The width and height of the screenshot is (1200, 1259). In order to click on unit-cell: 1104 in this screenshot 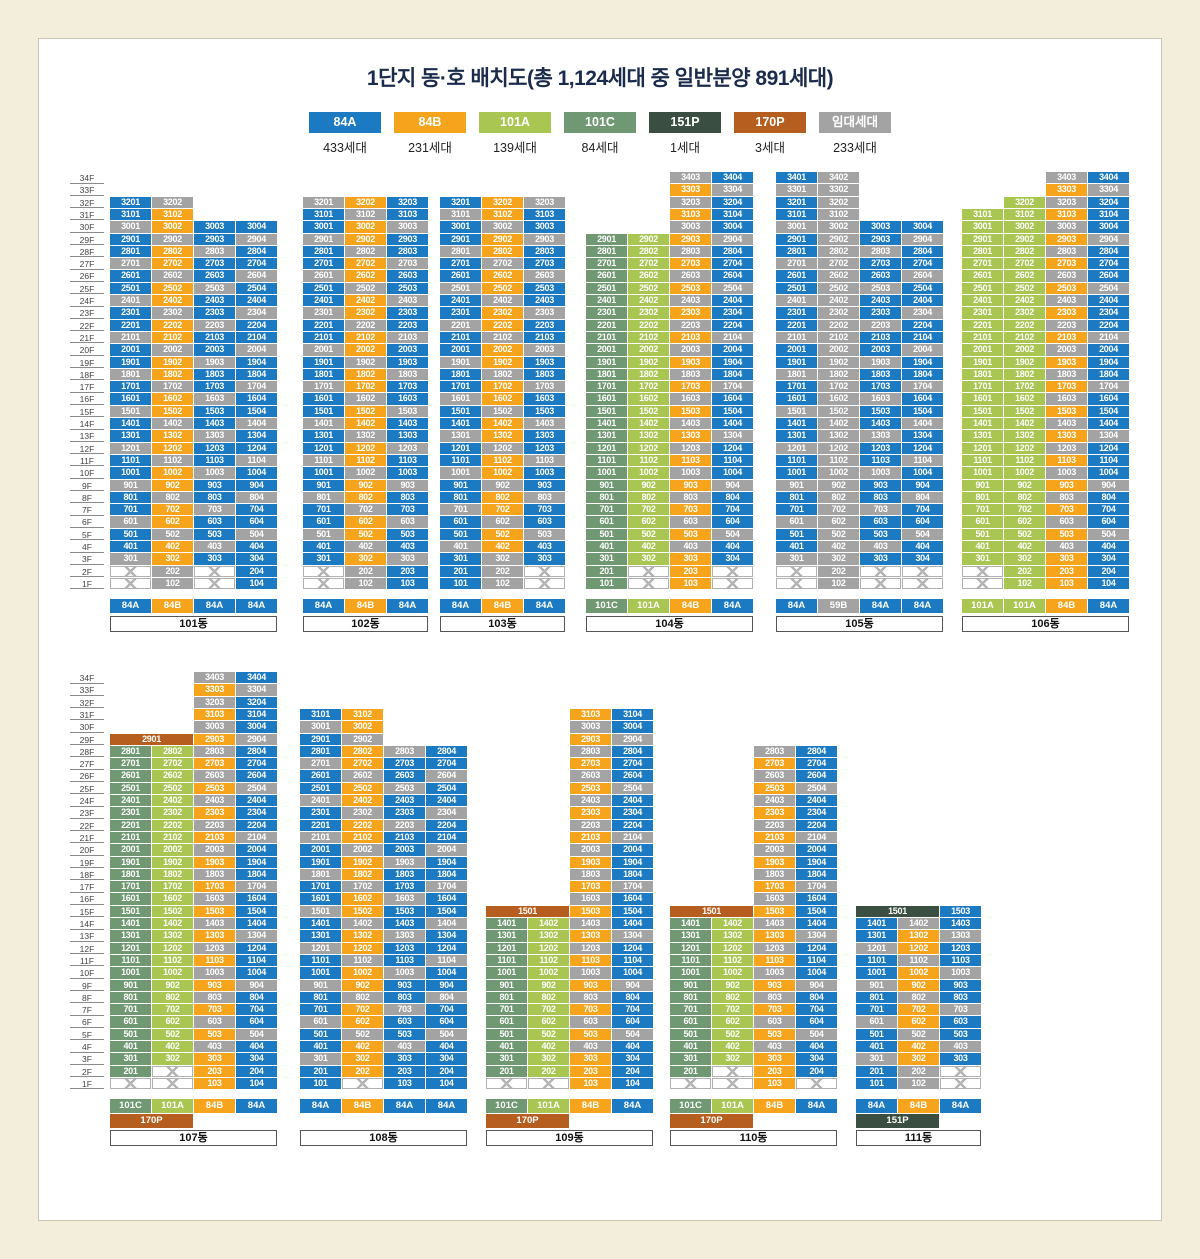, I will do `click(732, 460)`.